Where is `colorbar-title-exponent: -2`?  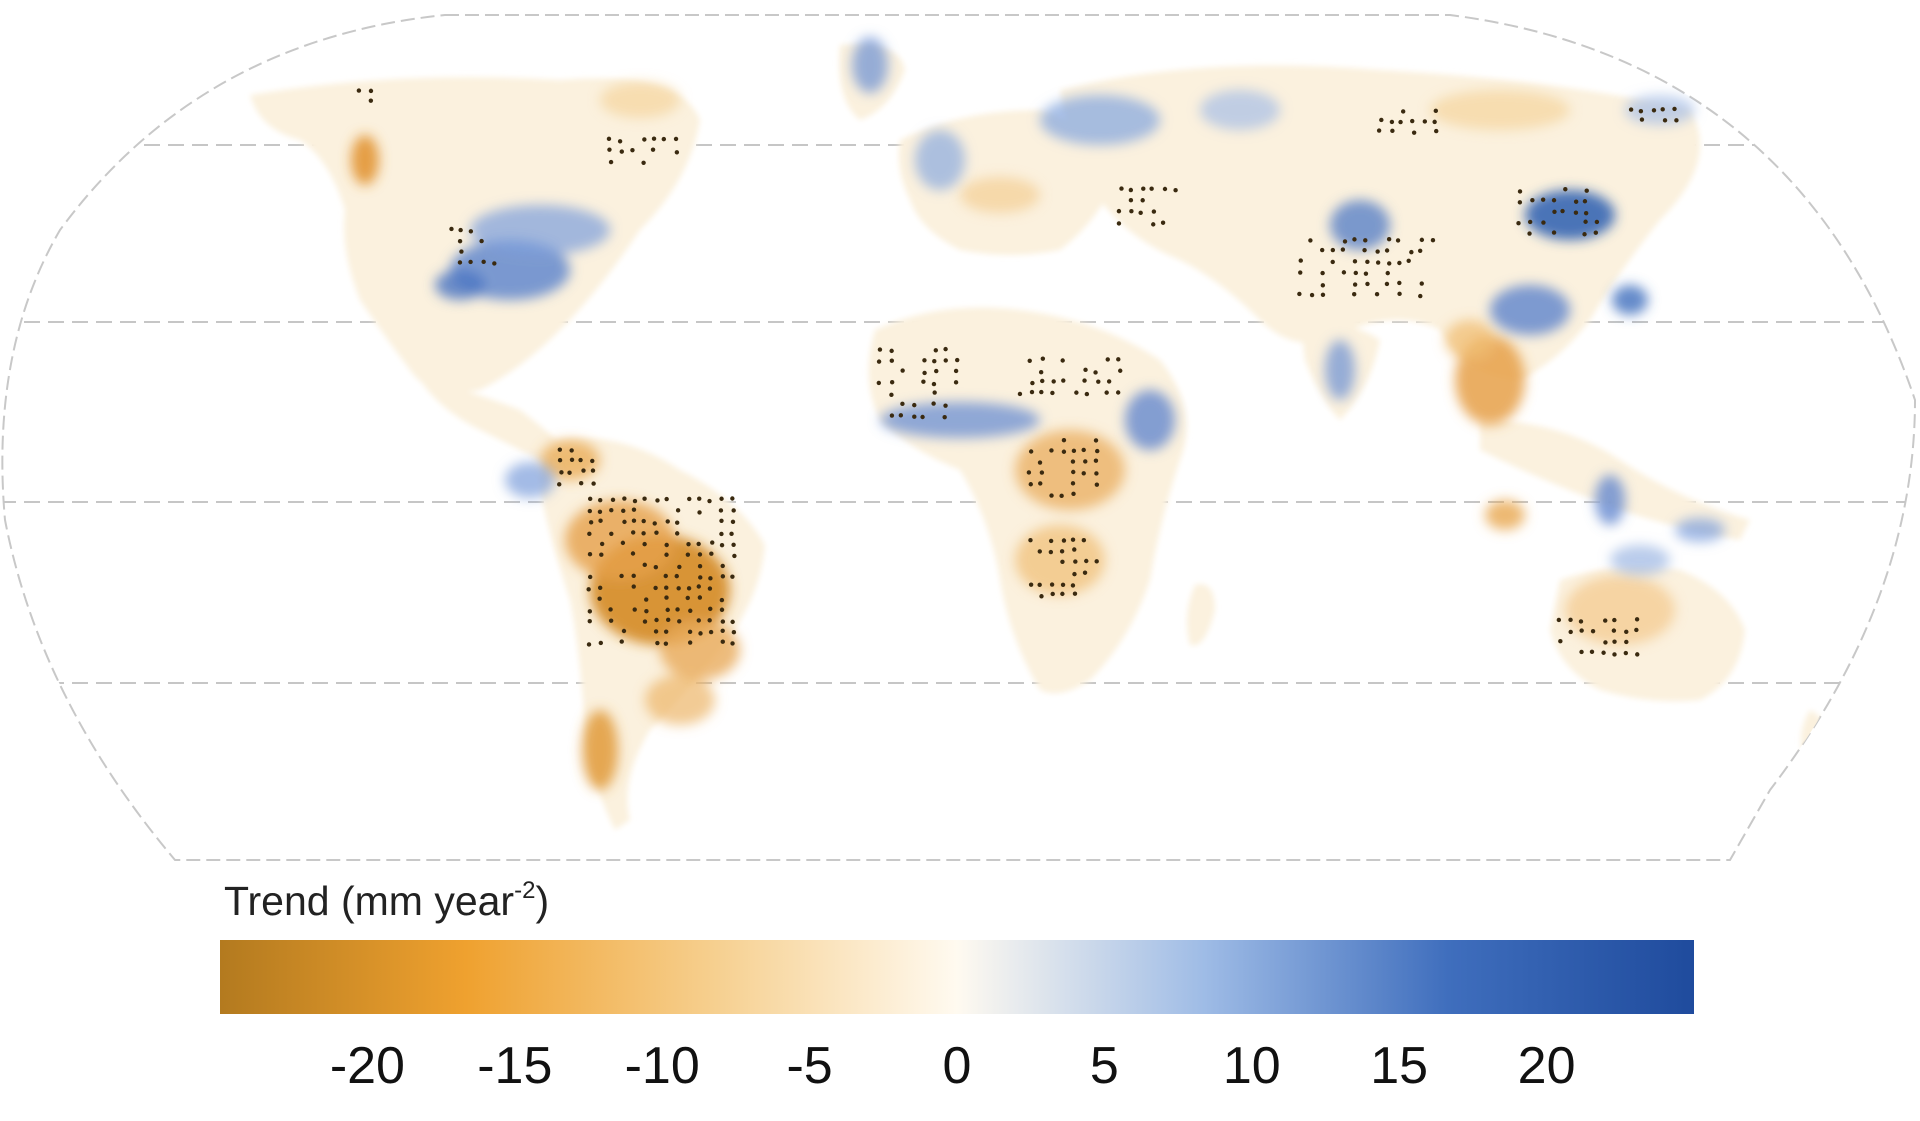 colorbar-title-exponent: -2 is located at coordinates (525, 891).